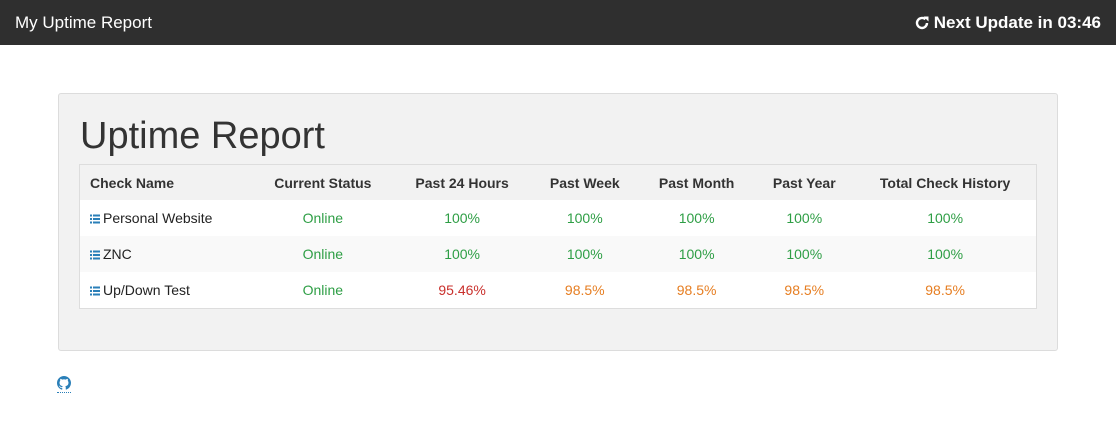 This screenshot has width=1116, height=441. What do you see at coordinates (202, 136) in the screenshot?
I see `page-title: Uptime Report` at bounding box center [202, 136].